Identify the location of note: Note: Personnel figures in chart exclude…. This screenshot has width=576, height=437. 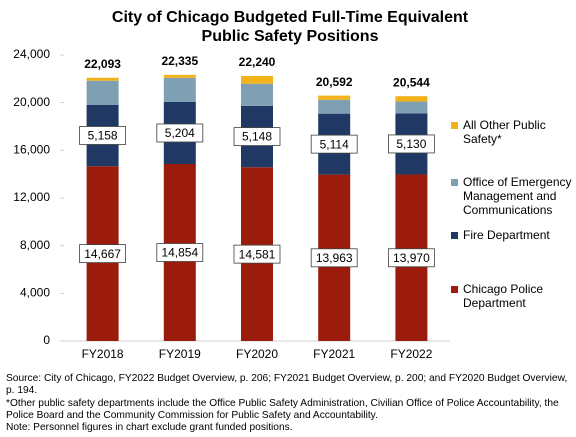
(149, 428).